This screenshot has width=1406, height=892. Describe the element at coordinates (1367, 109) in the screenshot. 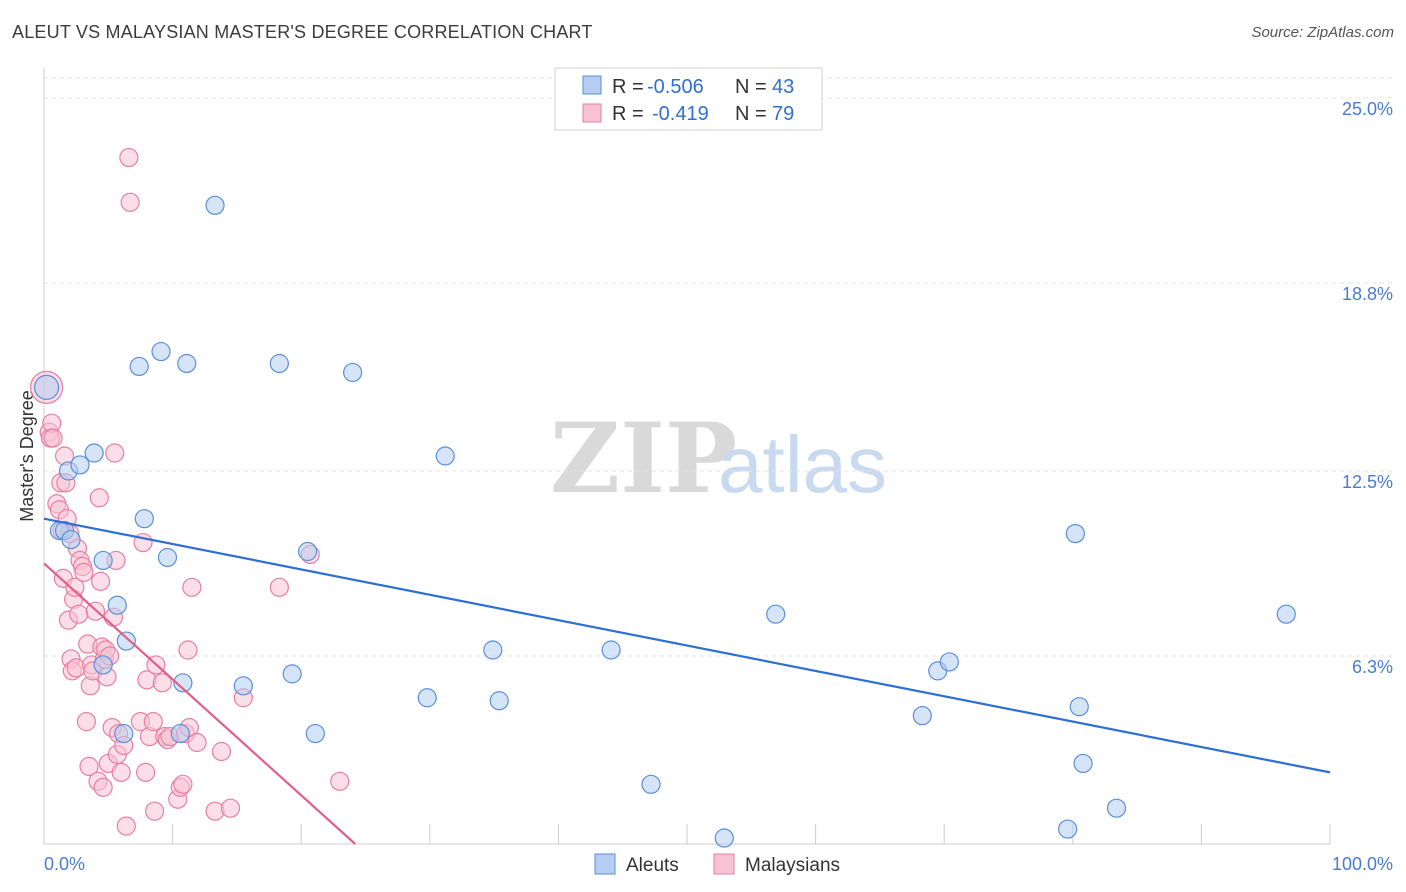

I see `y-tick-label-3: 25.0%` at that location.